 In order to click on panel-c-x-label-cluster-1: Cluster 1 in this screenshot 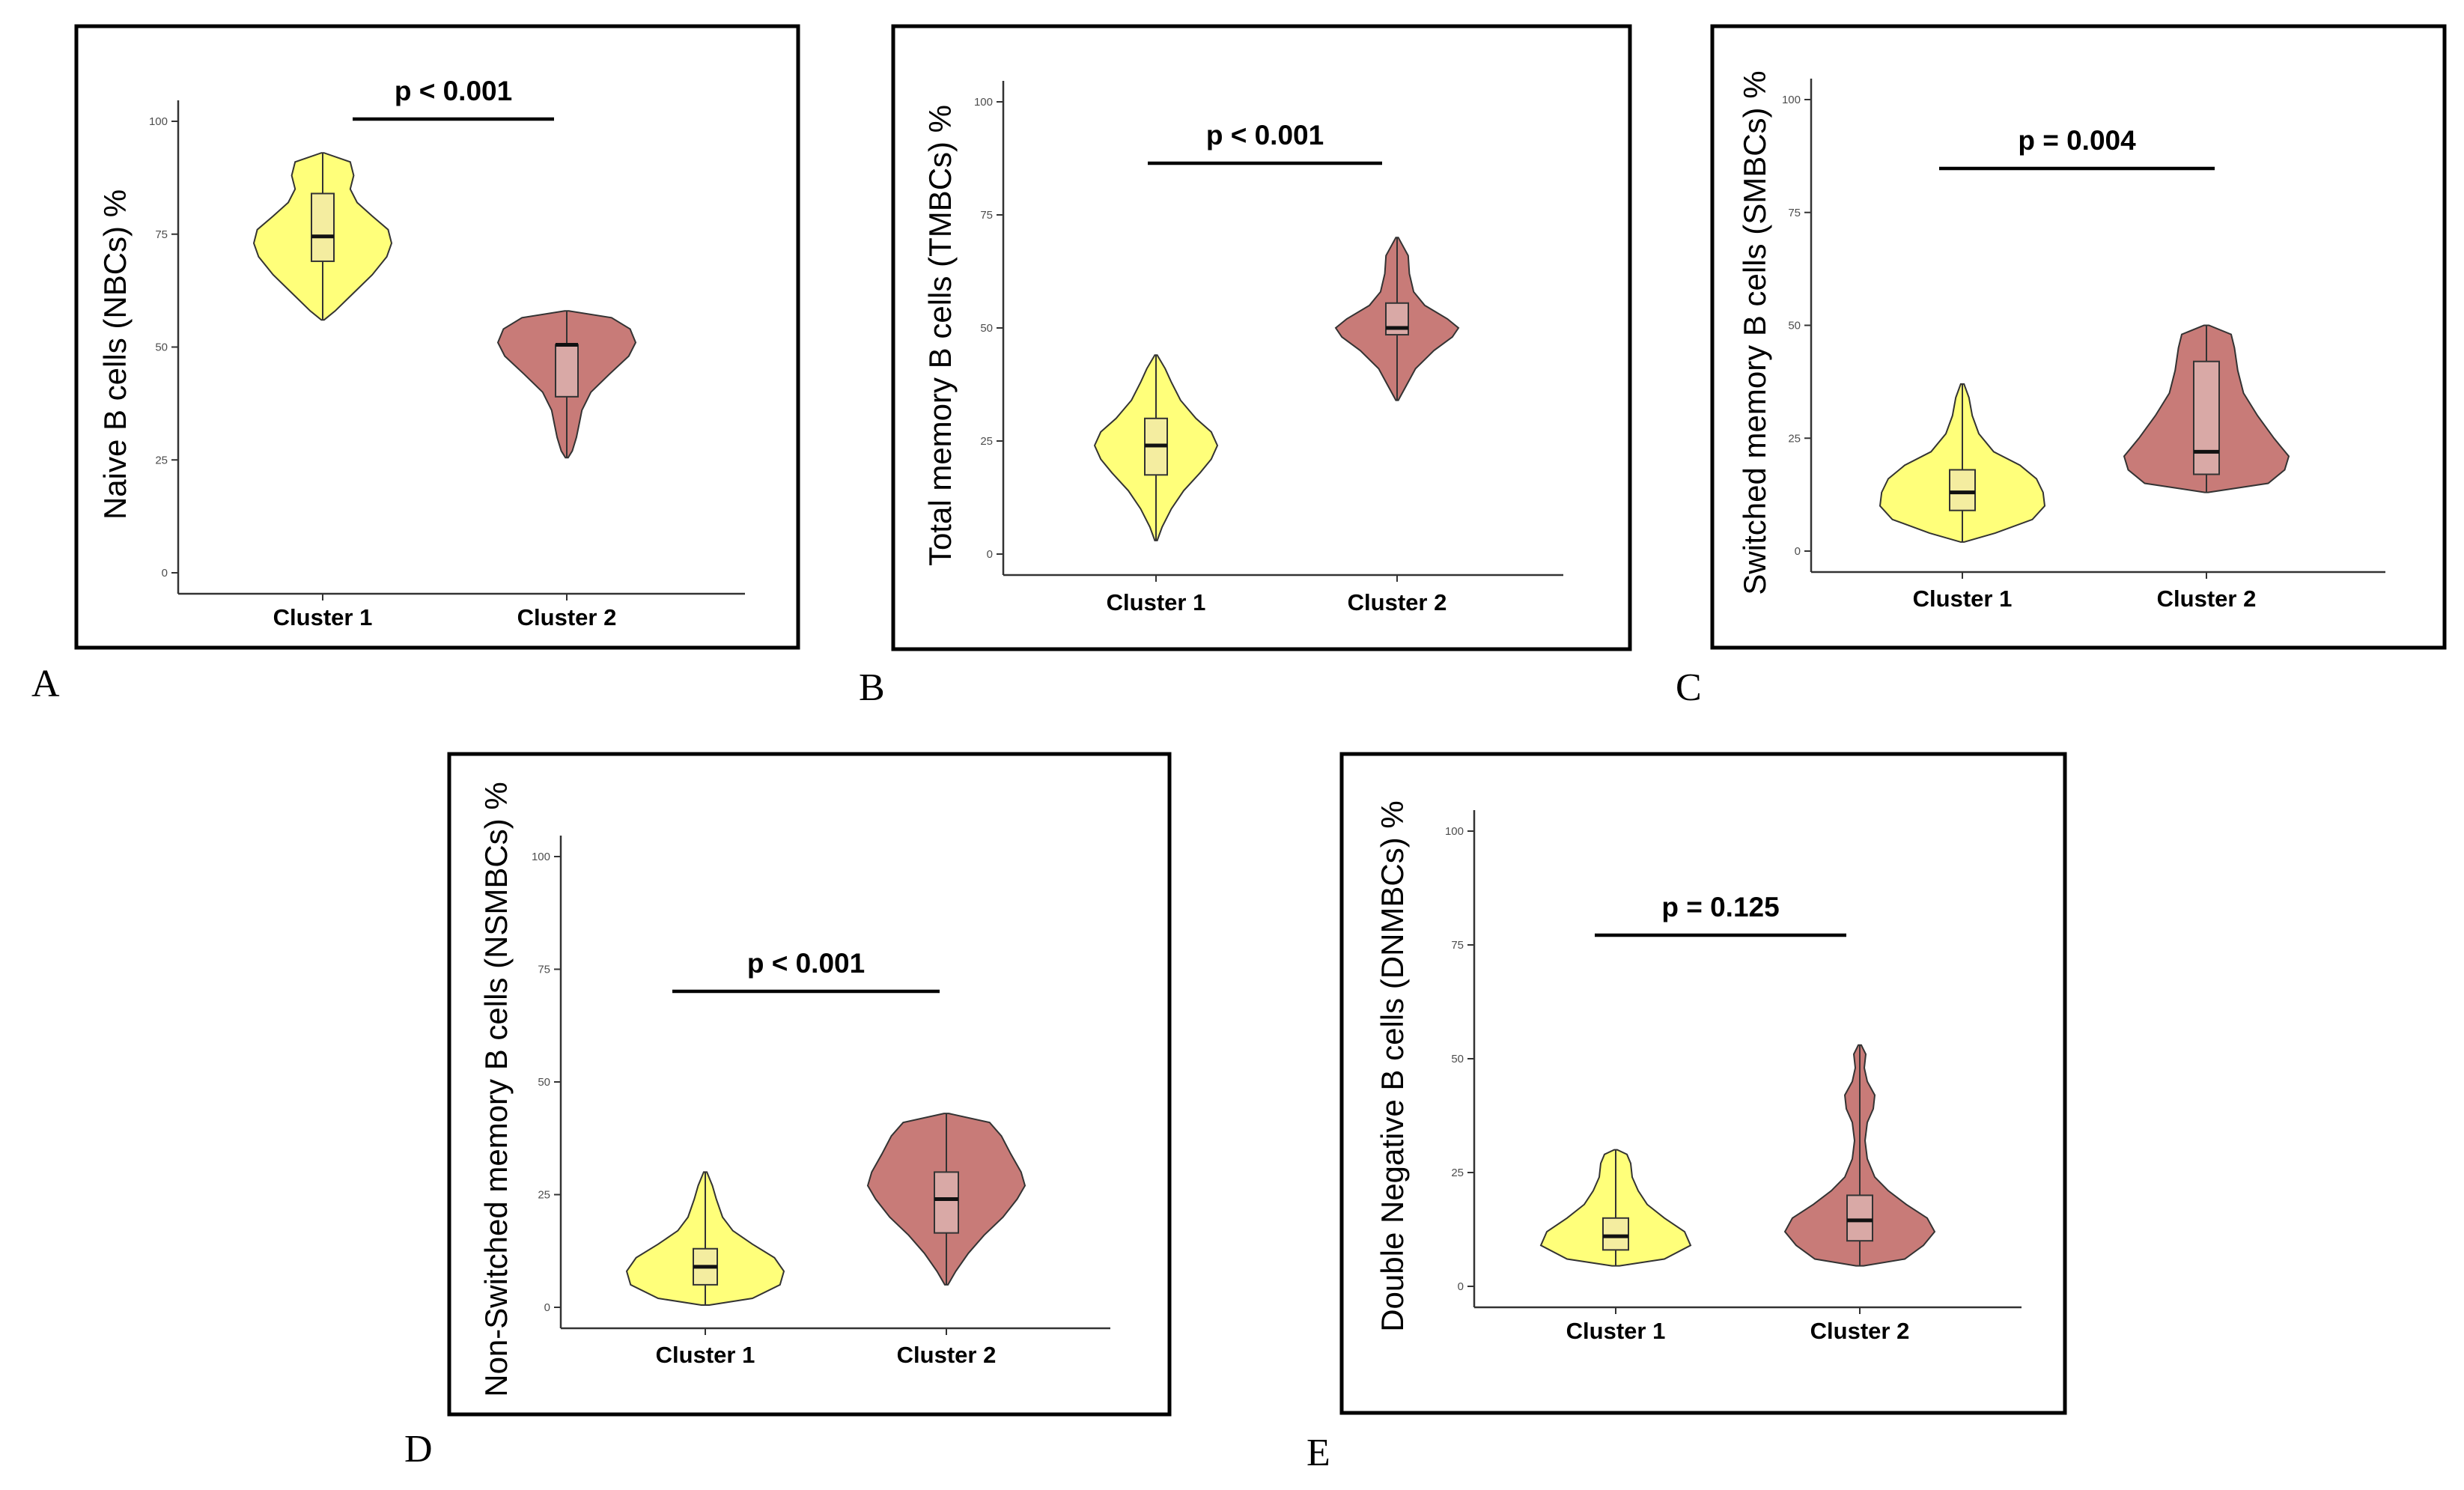, I will do `click(1963, 599)`.